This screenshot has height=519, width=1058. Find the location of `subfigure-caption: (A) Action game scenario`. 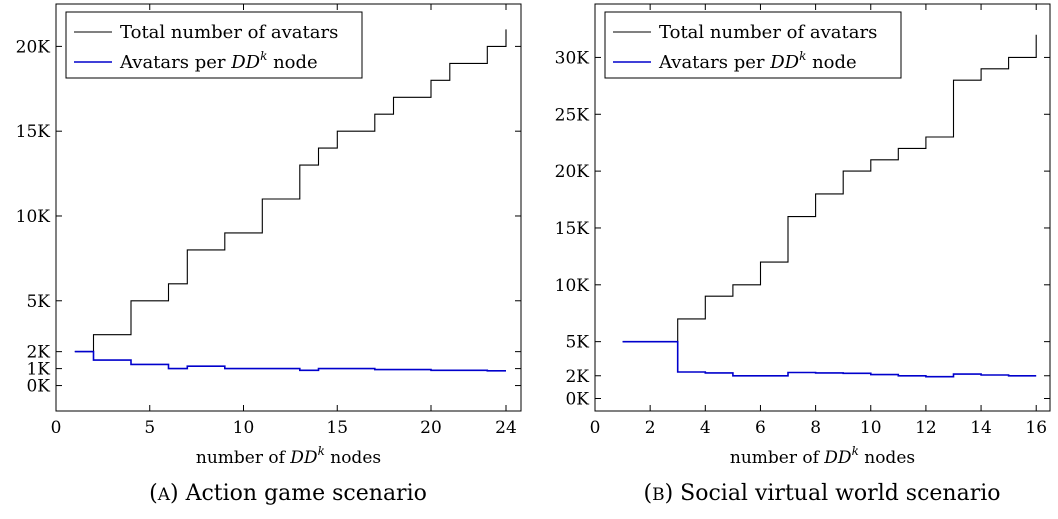

subfigure-caption: (A) Action game scenario is located at coordinates (288, 493).